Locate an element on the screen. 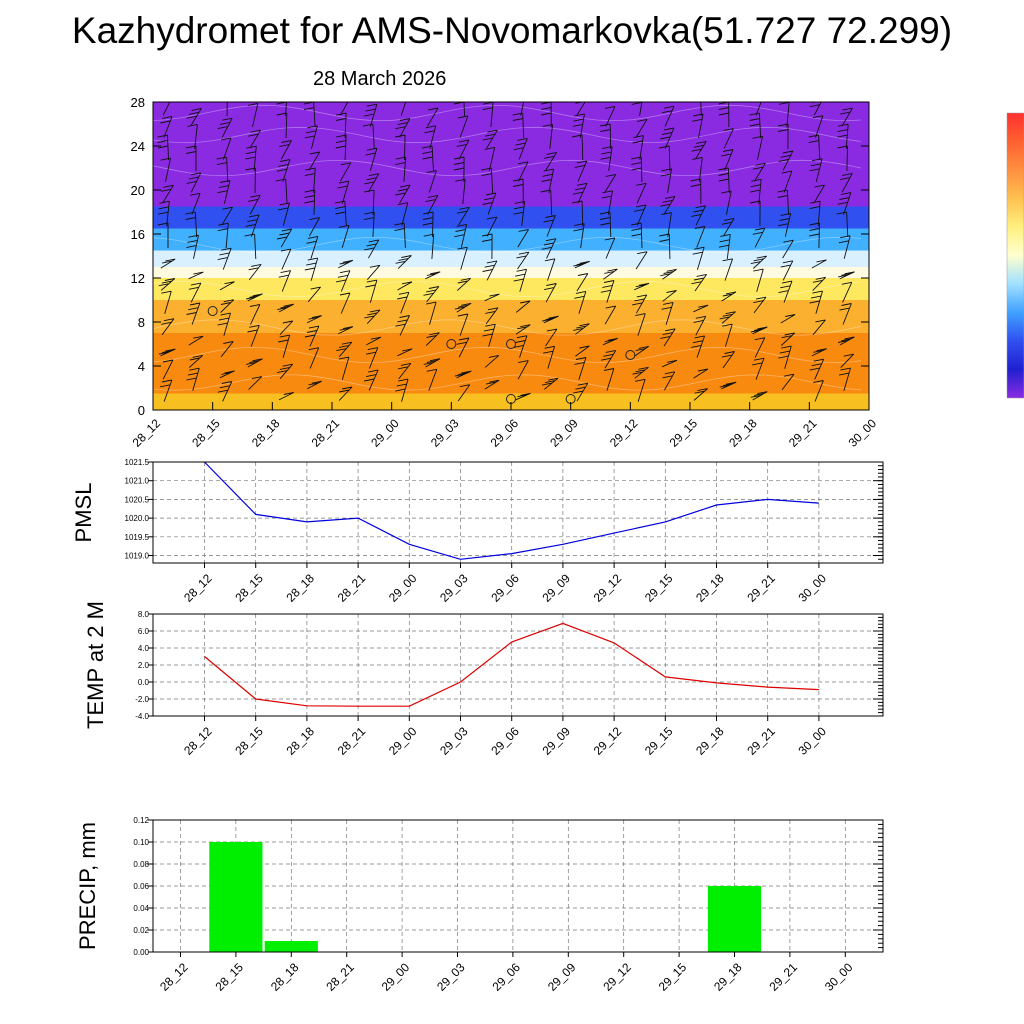 This screenshot has height=1024, width=1024. x-tick-label: 29_15 is located at coordinates (684, 433).